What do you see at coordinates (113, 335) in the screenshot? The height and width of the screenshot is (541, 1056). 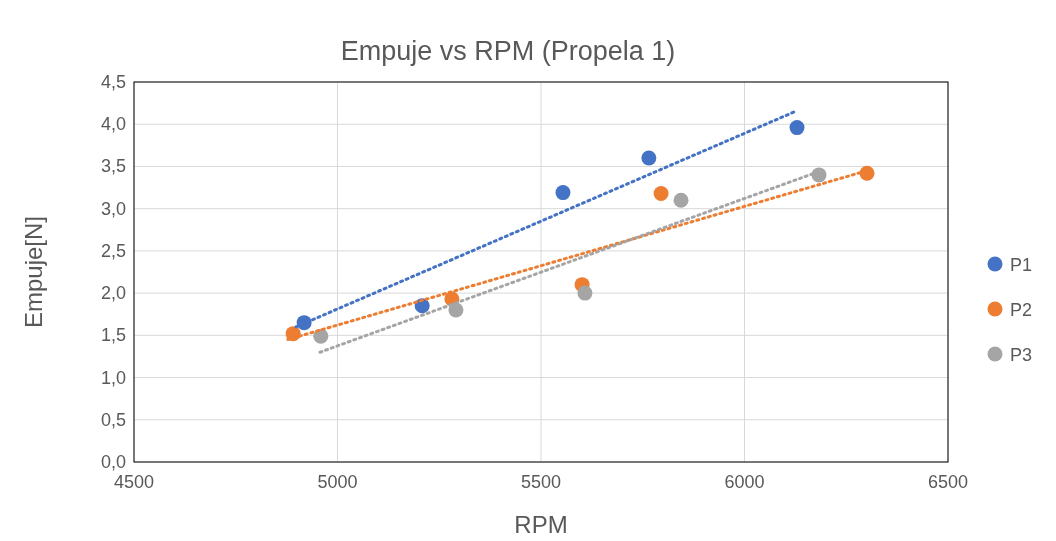 I see `y-tick-label: 1,5` at bounding box center [113, 335].